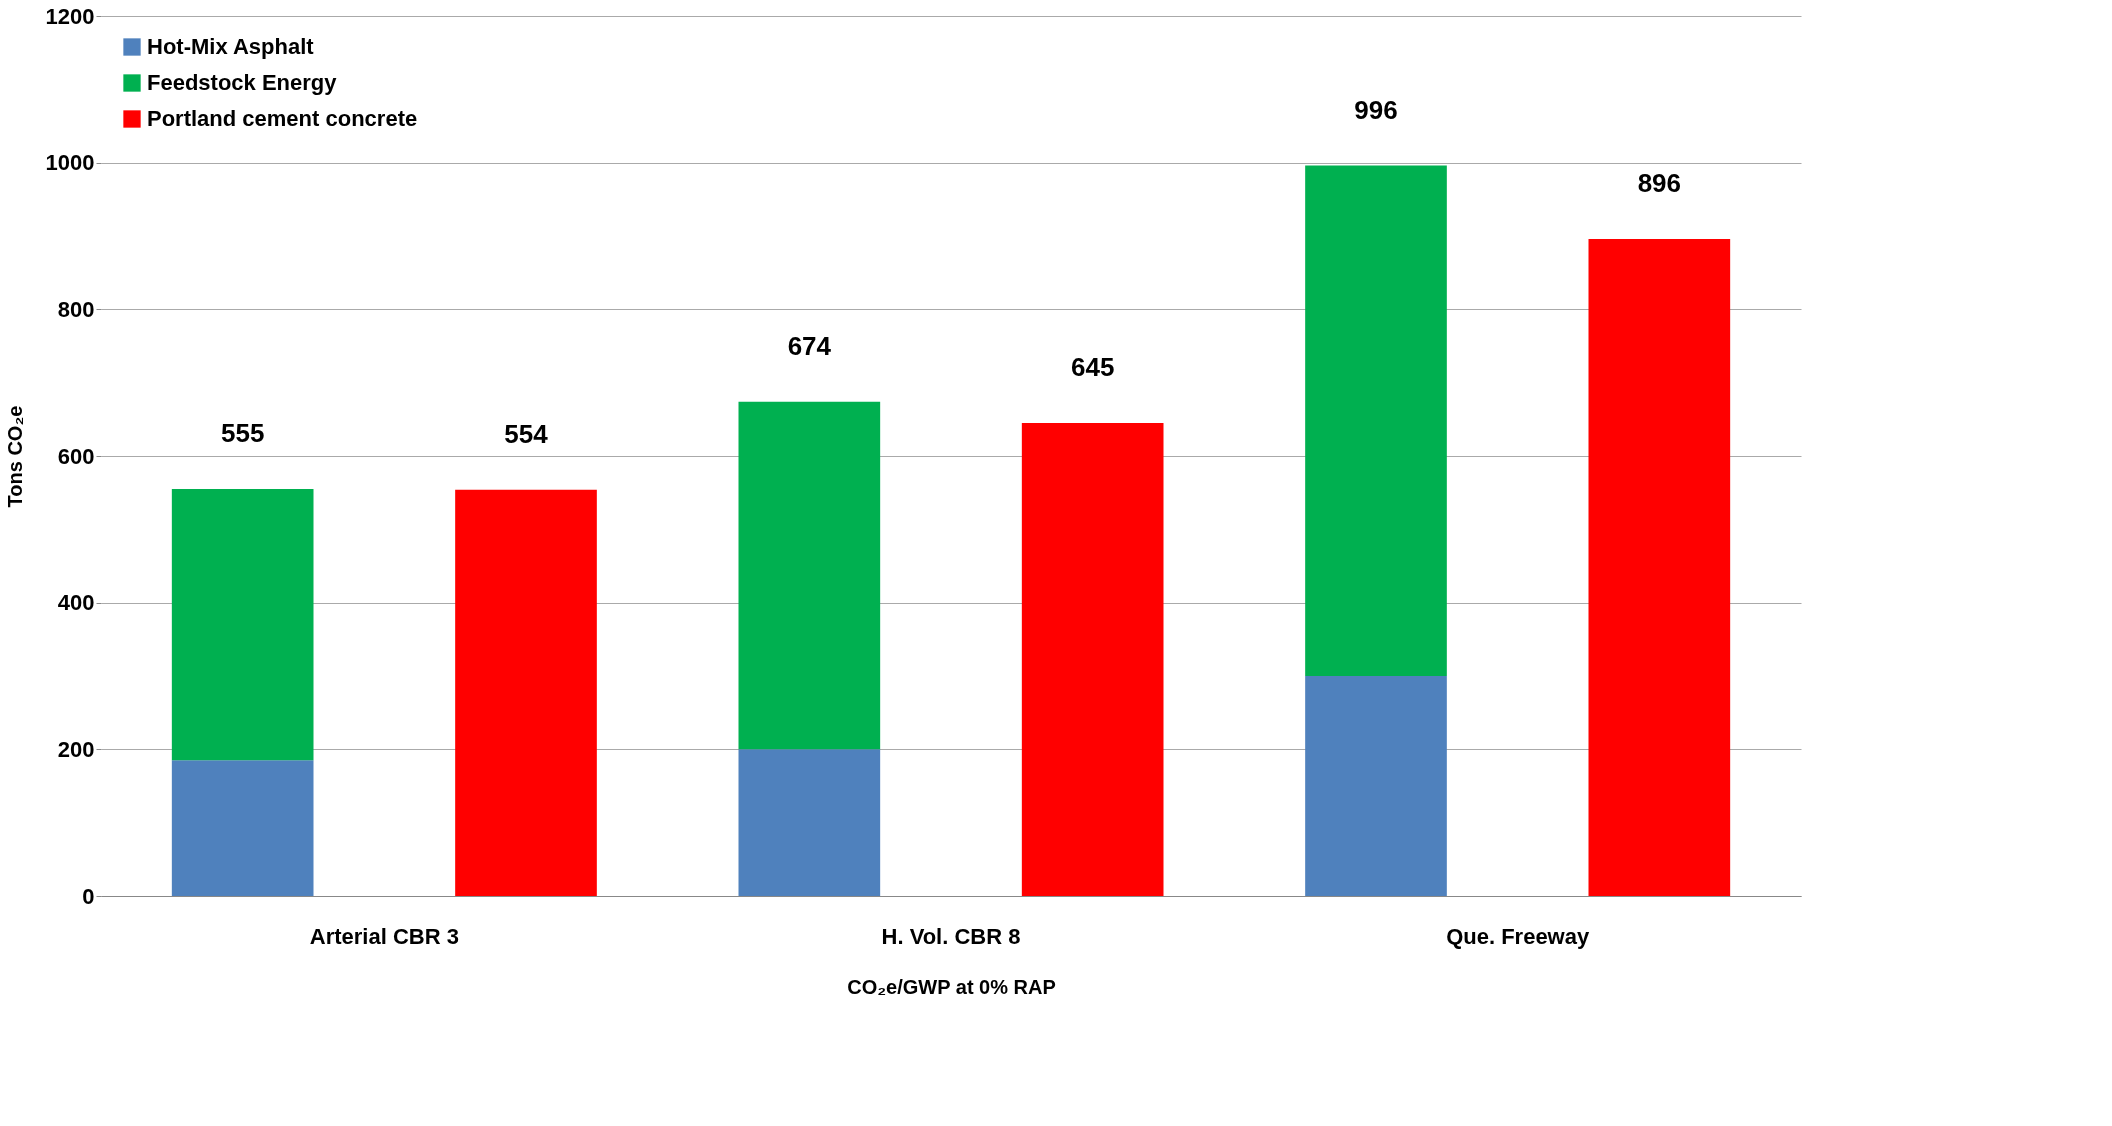 The image size is (2112, 1126). Describe the element at coordinates (1659, 182) in the screenshot. I see `total-label: 896` at that location.